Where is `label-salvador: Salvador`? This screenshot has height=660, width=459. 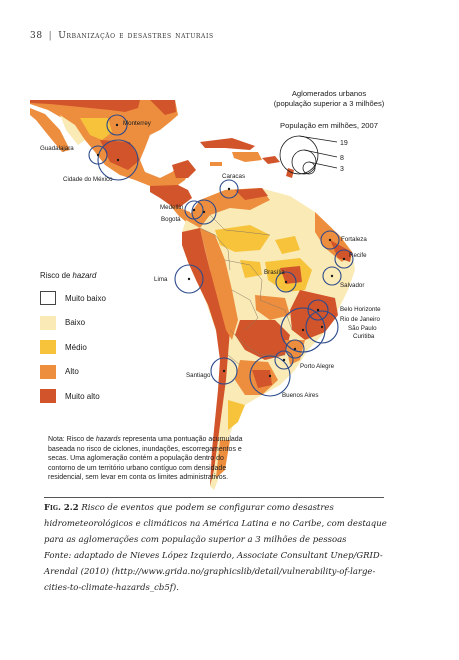 label-salvador: Salvador is located at coordinates (352, 285).